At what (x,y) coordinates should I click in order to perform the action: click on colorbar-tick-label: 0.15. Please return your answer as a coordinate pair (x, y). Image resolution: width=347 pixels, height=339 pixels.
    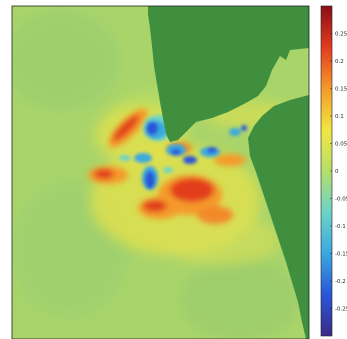
    Looking at the image, I should click on (341, 90).